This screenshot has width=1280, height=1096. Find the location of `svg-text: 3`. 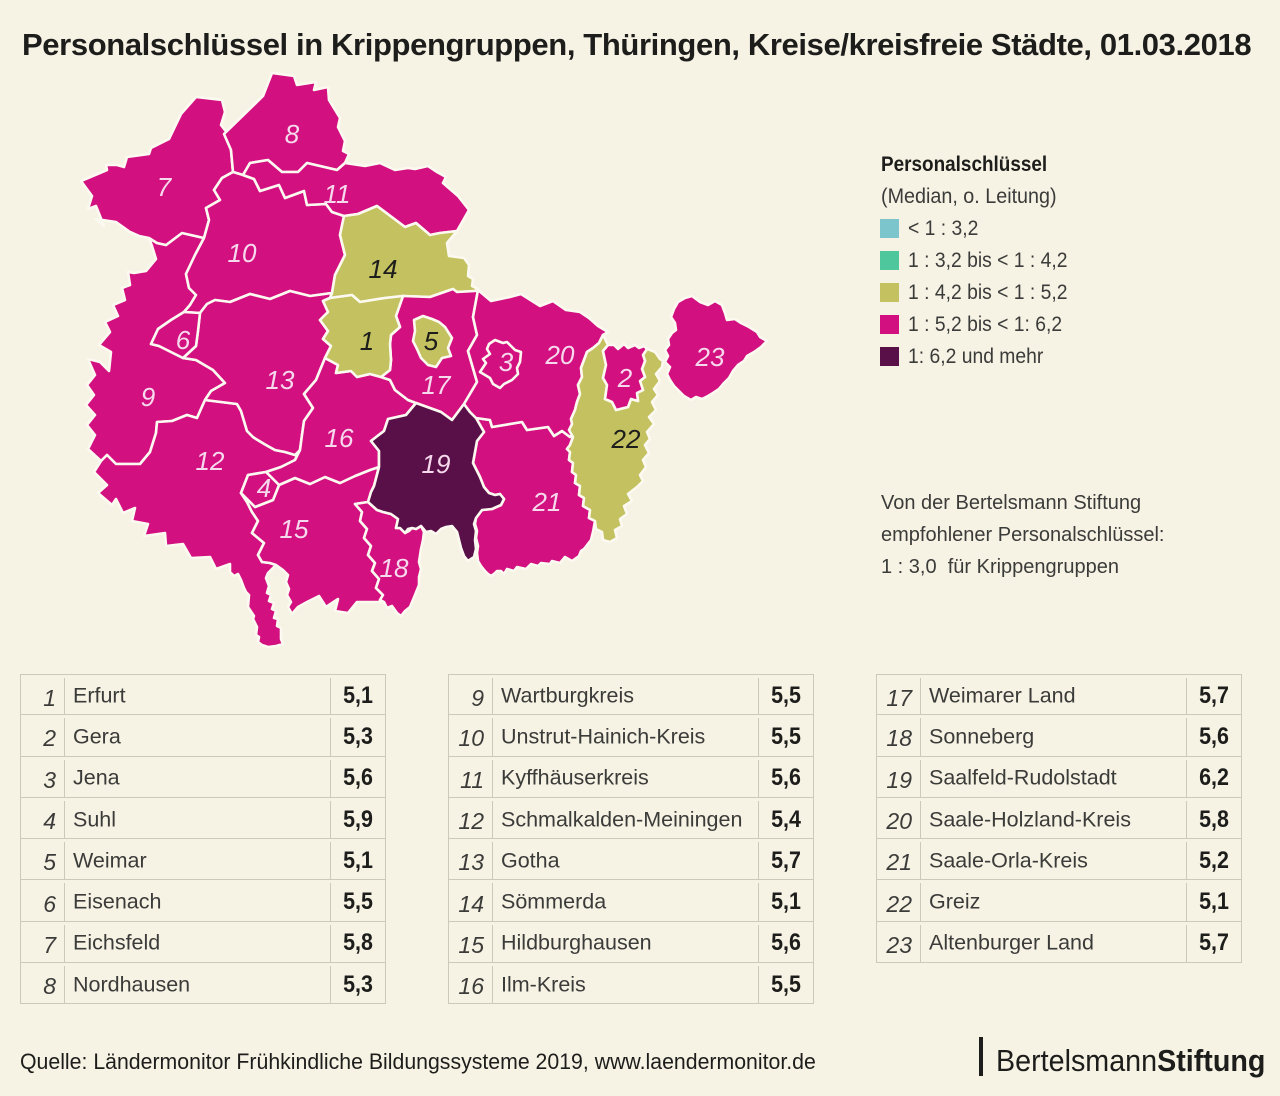

svg-text: 3 is located at coordinates (506, 362).